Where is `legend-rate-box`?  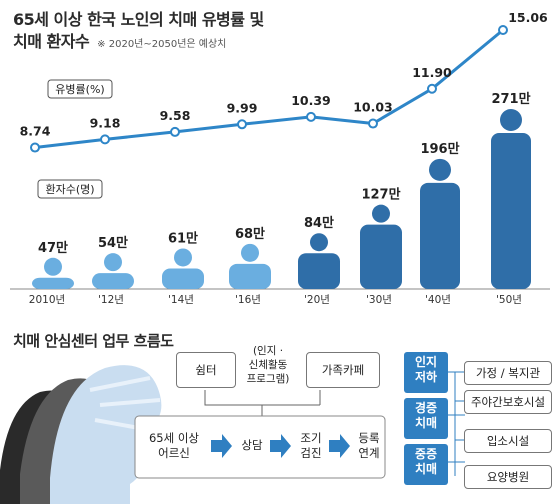 legend-rate-box is located at coordinates (80, 89).